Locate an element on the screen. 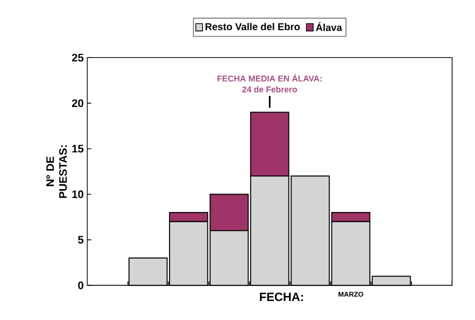  y-tick-label: 5 is located at coordinates (81, 240).